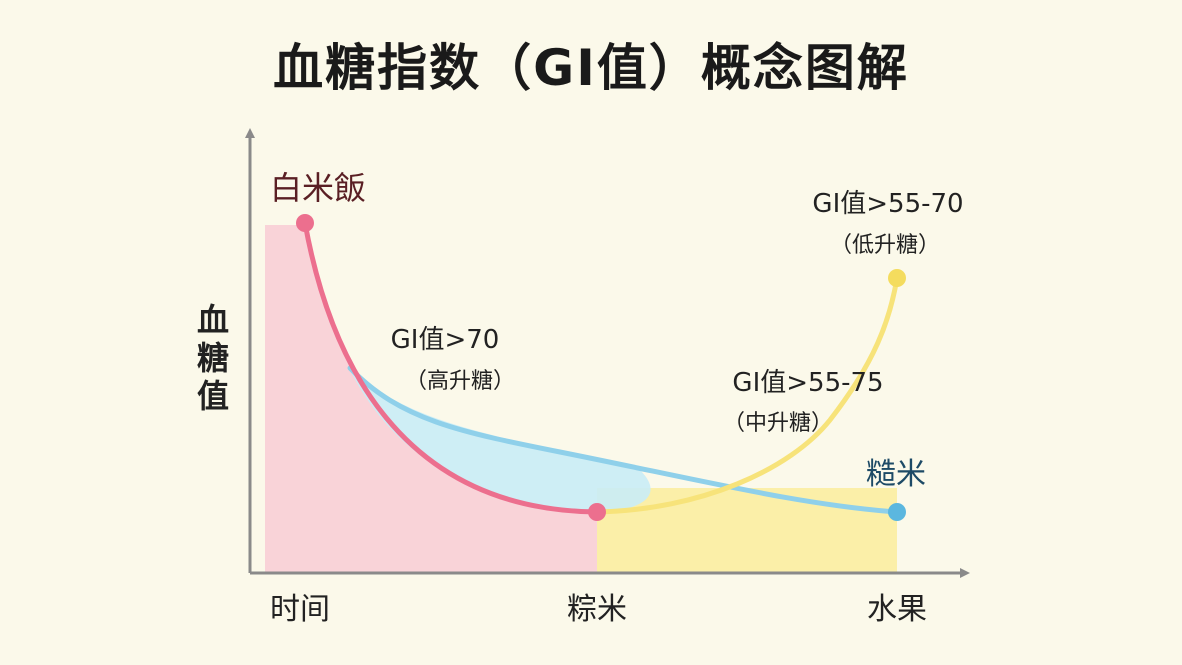 This screenshot has width=1182, height=665. I want to click on medium-gi-annotation: GI值>55-75, so click(807, 383).